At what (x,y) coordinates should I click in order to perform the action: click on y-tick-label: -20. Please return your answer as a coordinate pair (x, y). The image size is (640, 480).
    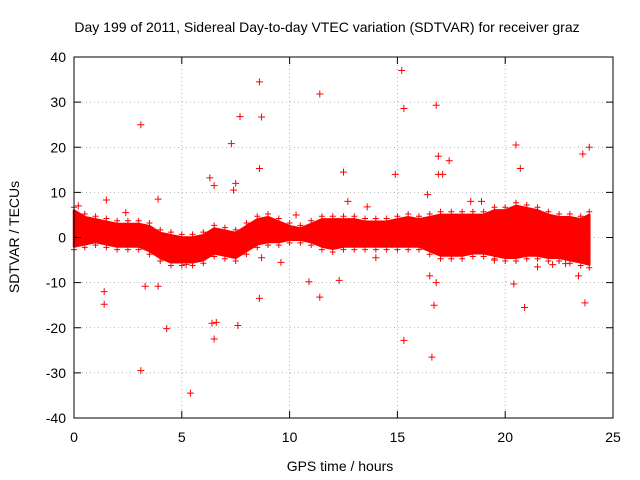
    Looking at the image, I should click on (56, 328).